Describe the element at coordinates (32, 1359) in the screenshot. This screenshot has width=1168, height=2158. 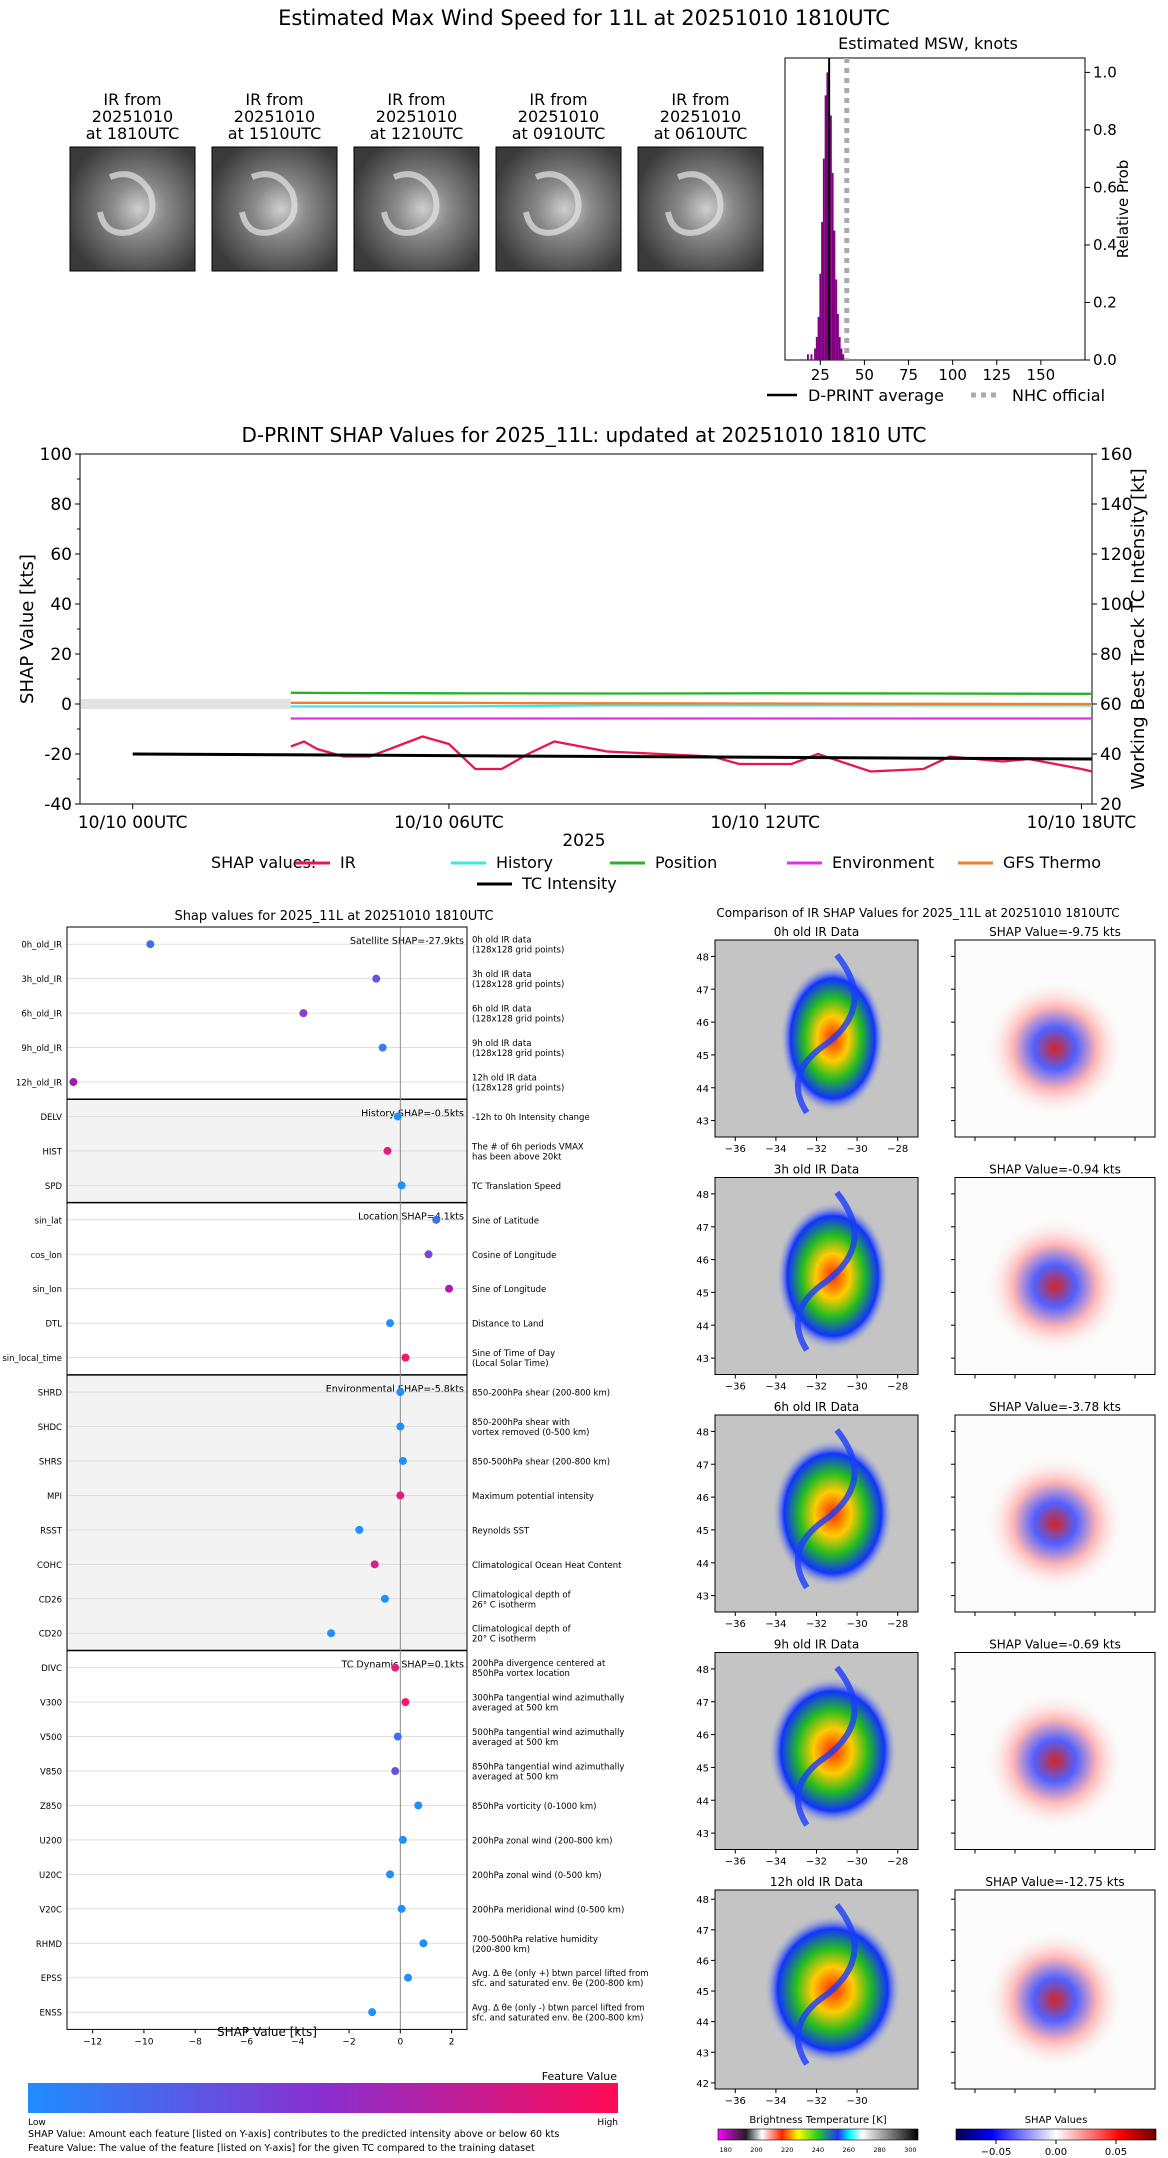
I see `feature-name: sin_local_time` at that location.